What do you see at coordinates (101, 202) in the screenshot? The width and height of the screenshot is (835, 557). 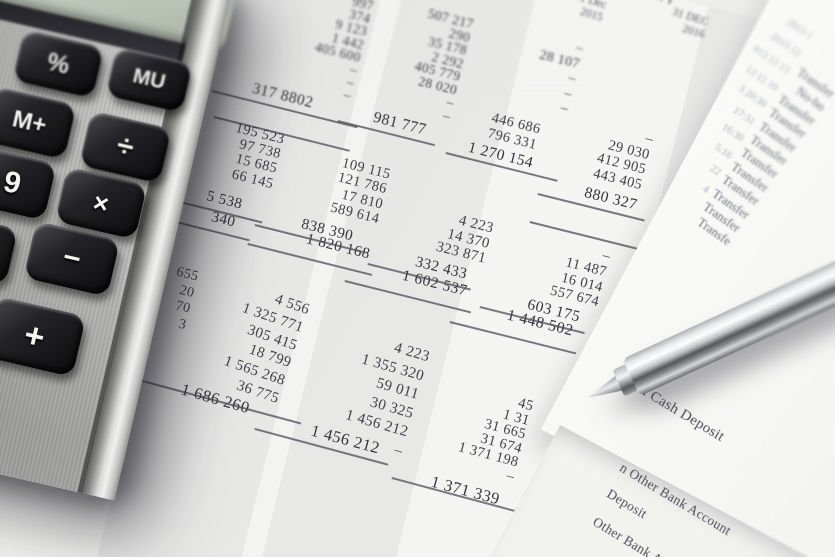 I see `calculator-key-label: ×` at bounding box center [101, 202].